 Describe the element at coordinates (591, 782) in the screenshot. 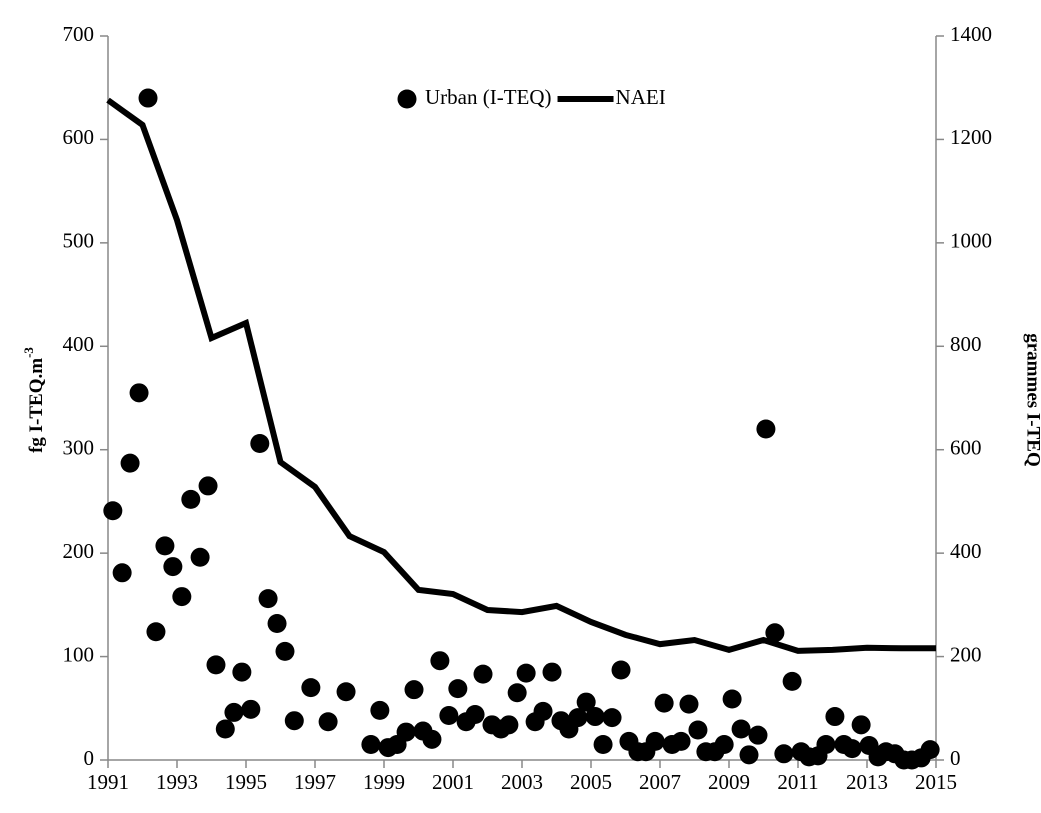

I see `x-tick-label: 2005` at that location.